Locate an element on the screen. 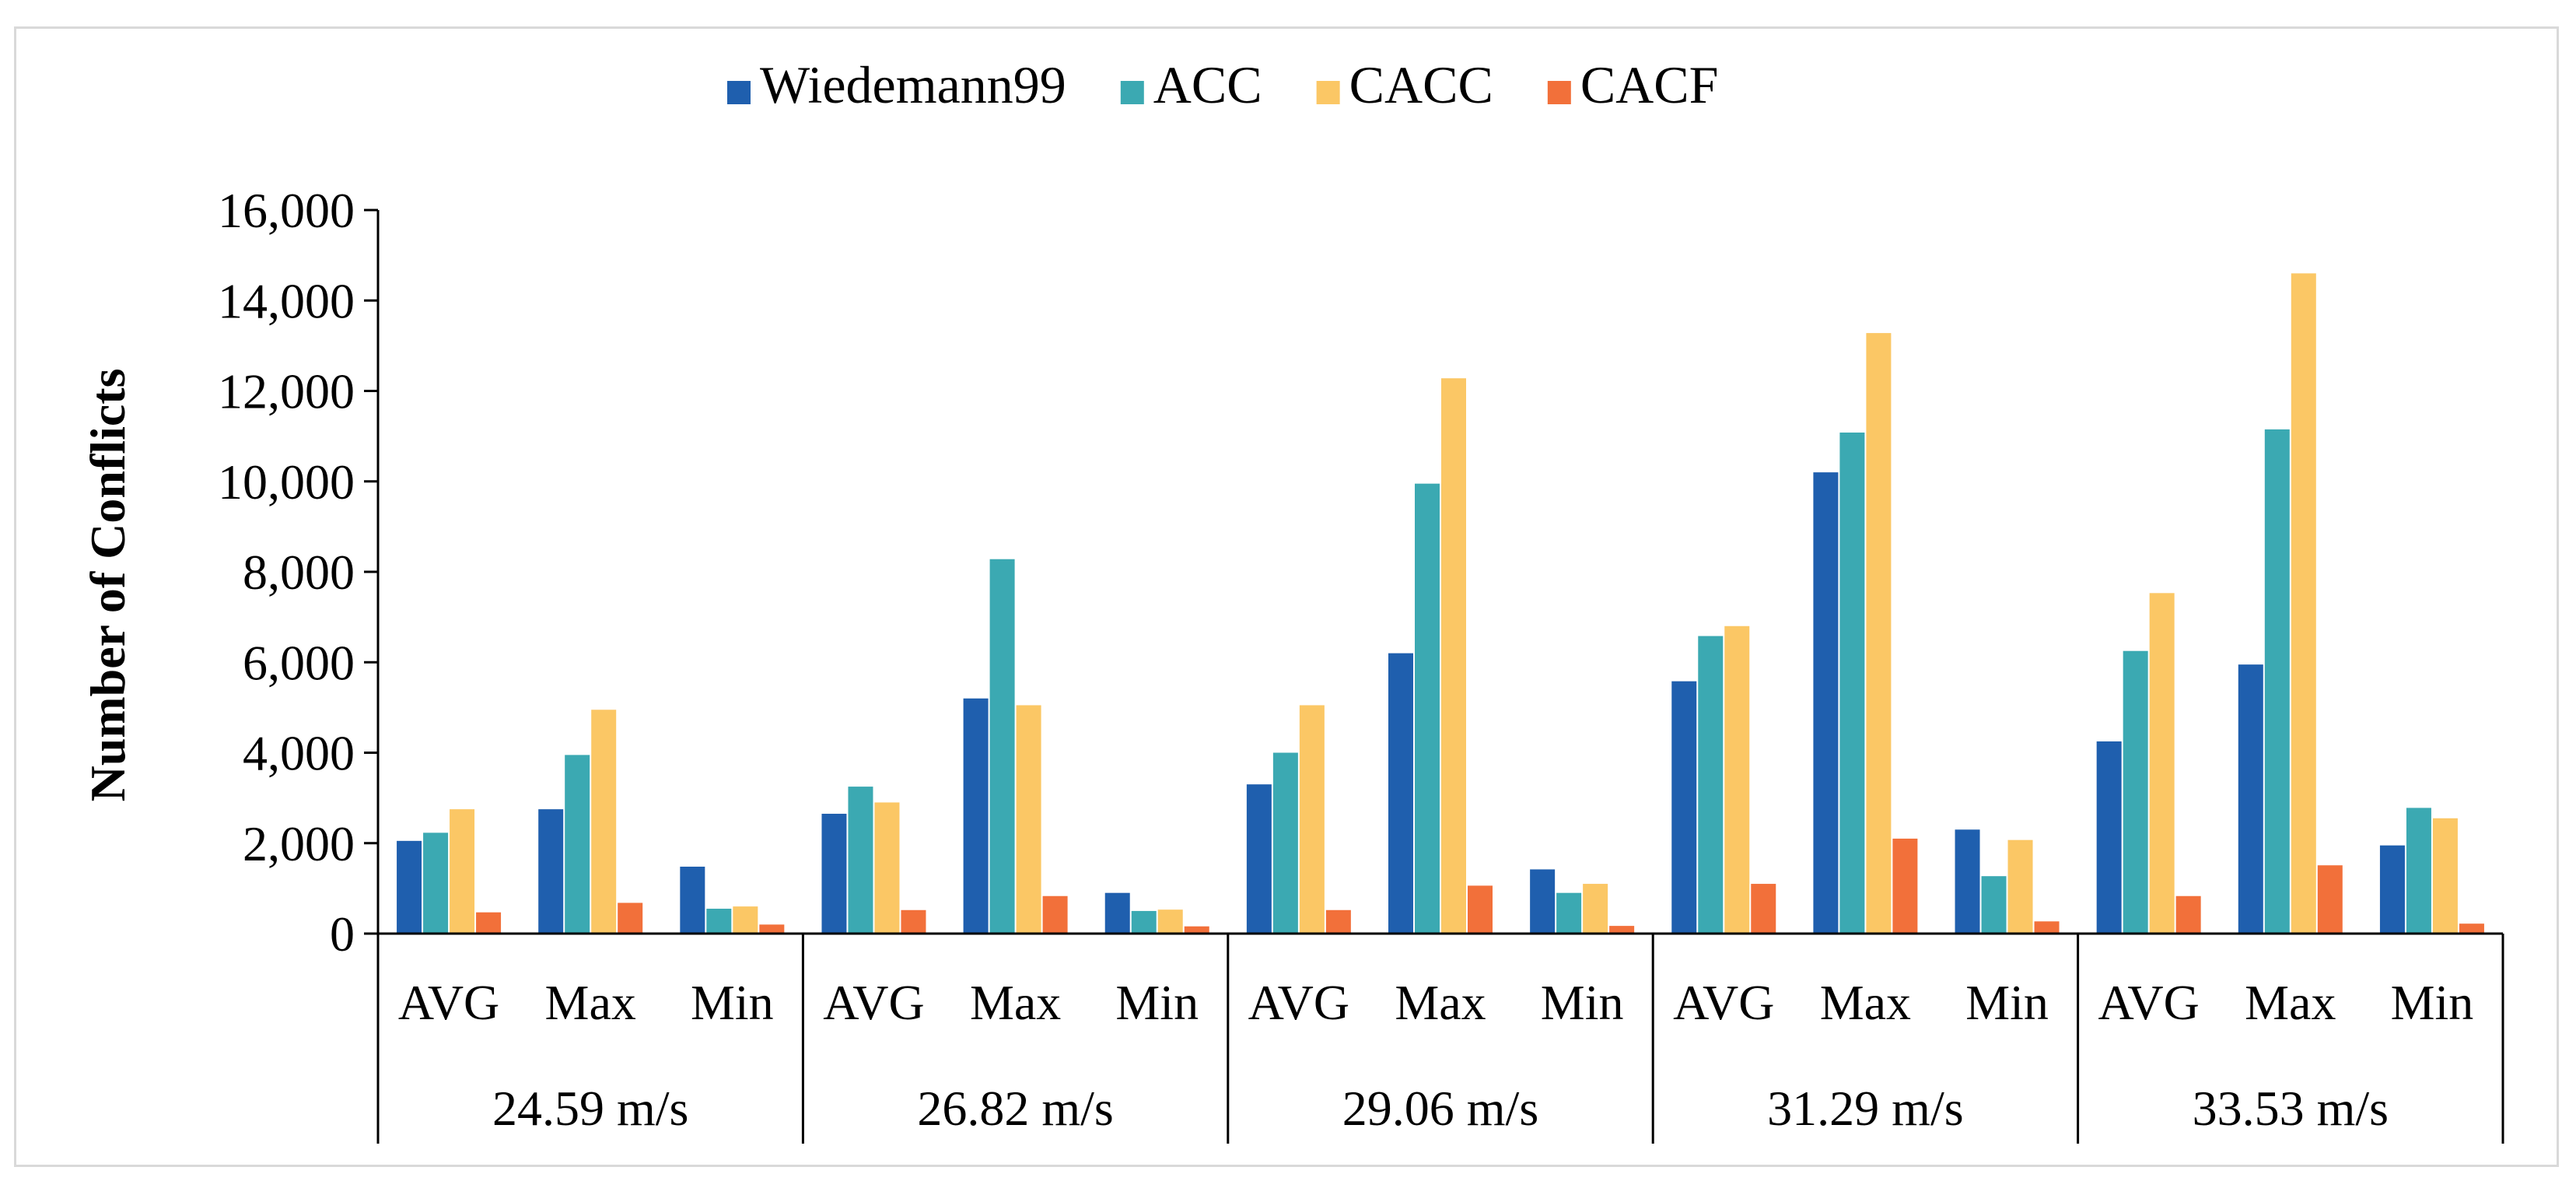  legend-label-acc: ACC is located at coordinates (1208, 84).